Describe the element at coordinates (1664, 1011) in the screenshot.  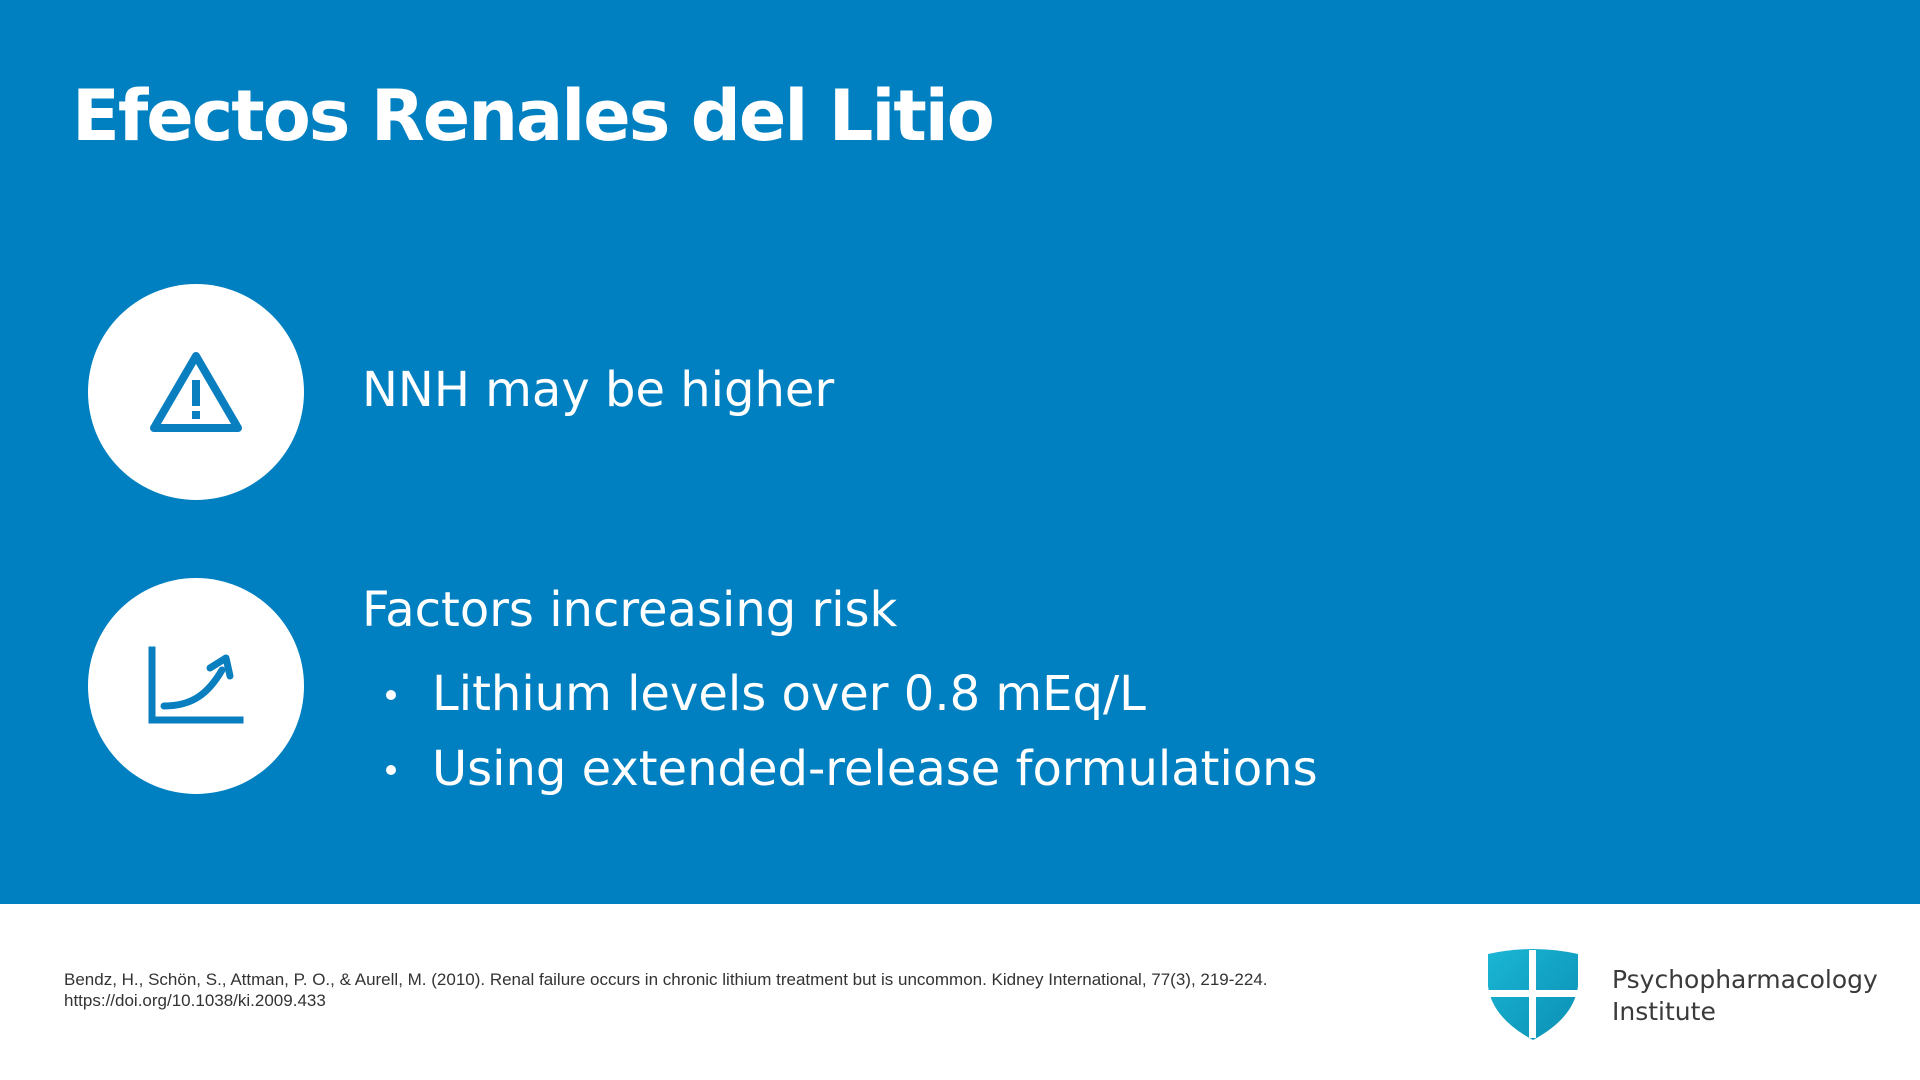
I see `logo-line-2: Institute` at that location.